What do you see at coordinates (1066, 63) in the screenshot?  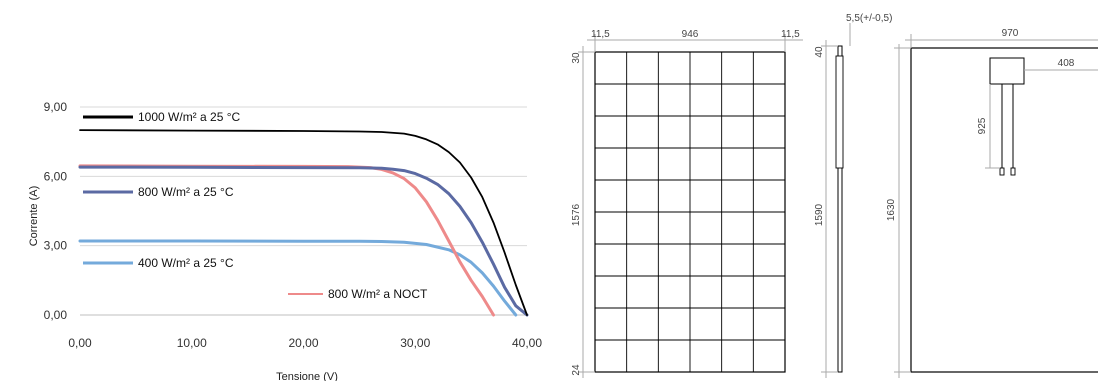 I see `back-box-offset-label: 408` at bounding box center [1066, 63].